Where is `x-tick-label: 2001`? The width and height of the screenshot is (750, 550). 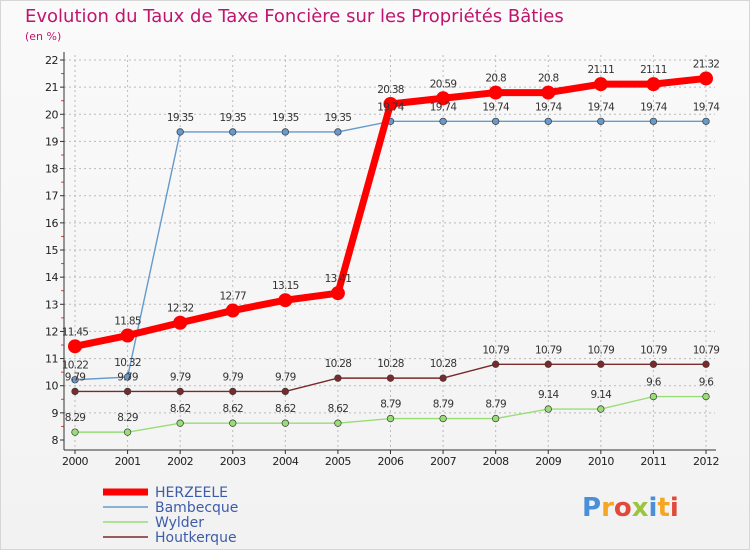
x-tick-label: 2001 is located at coordinates (128, 461).